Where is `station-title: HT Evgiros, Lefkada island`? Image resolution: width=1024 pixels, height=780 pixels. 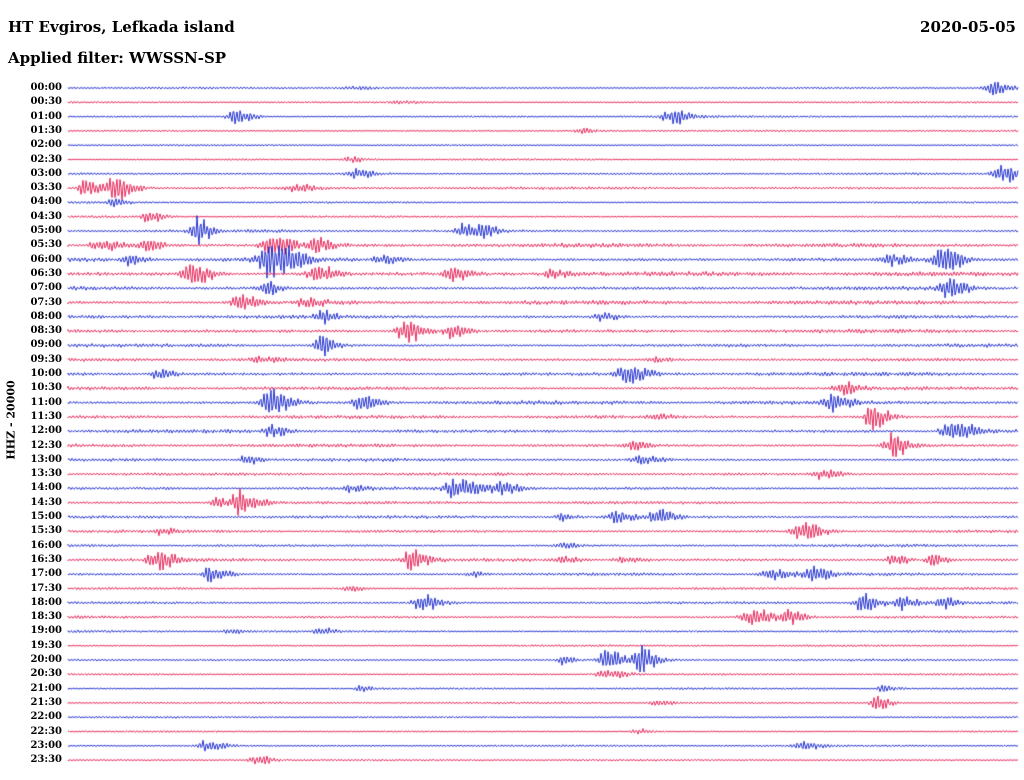
station-title: HT Evgiros, Lefkada island is located at coordinates (121, 27).